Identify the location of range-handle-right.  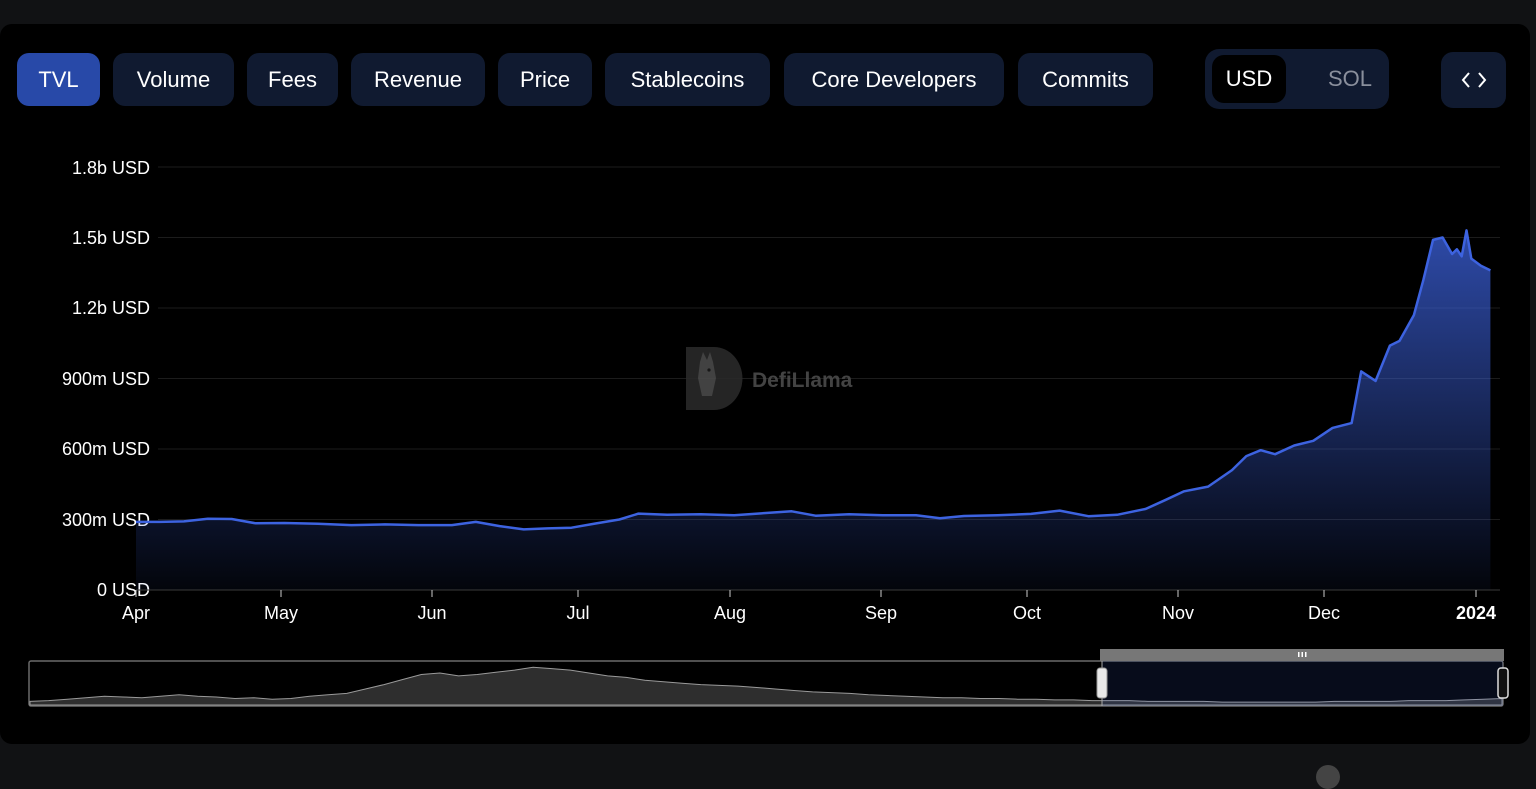
(1503, 683).